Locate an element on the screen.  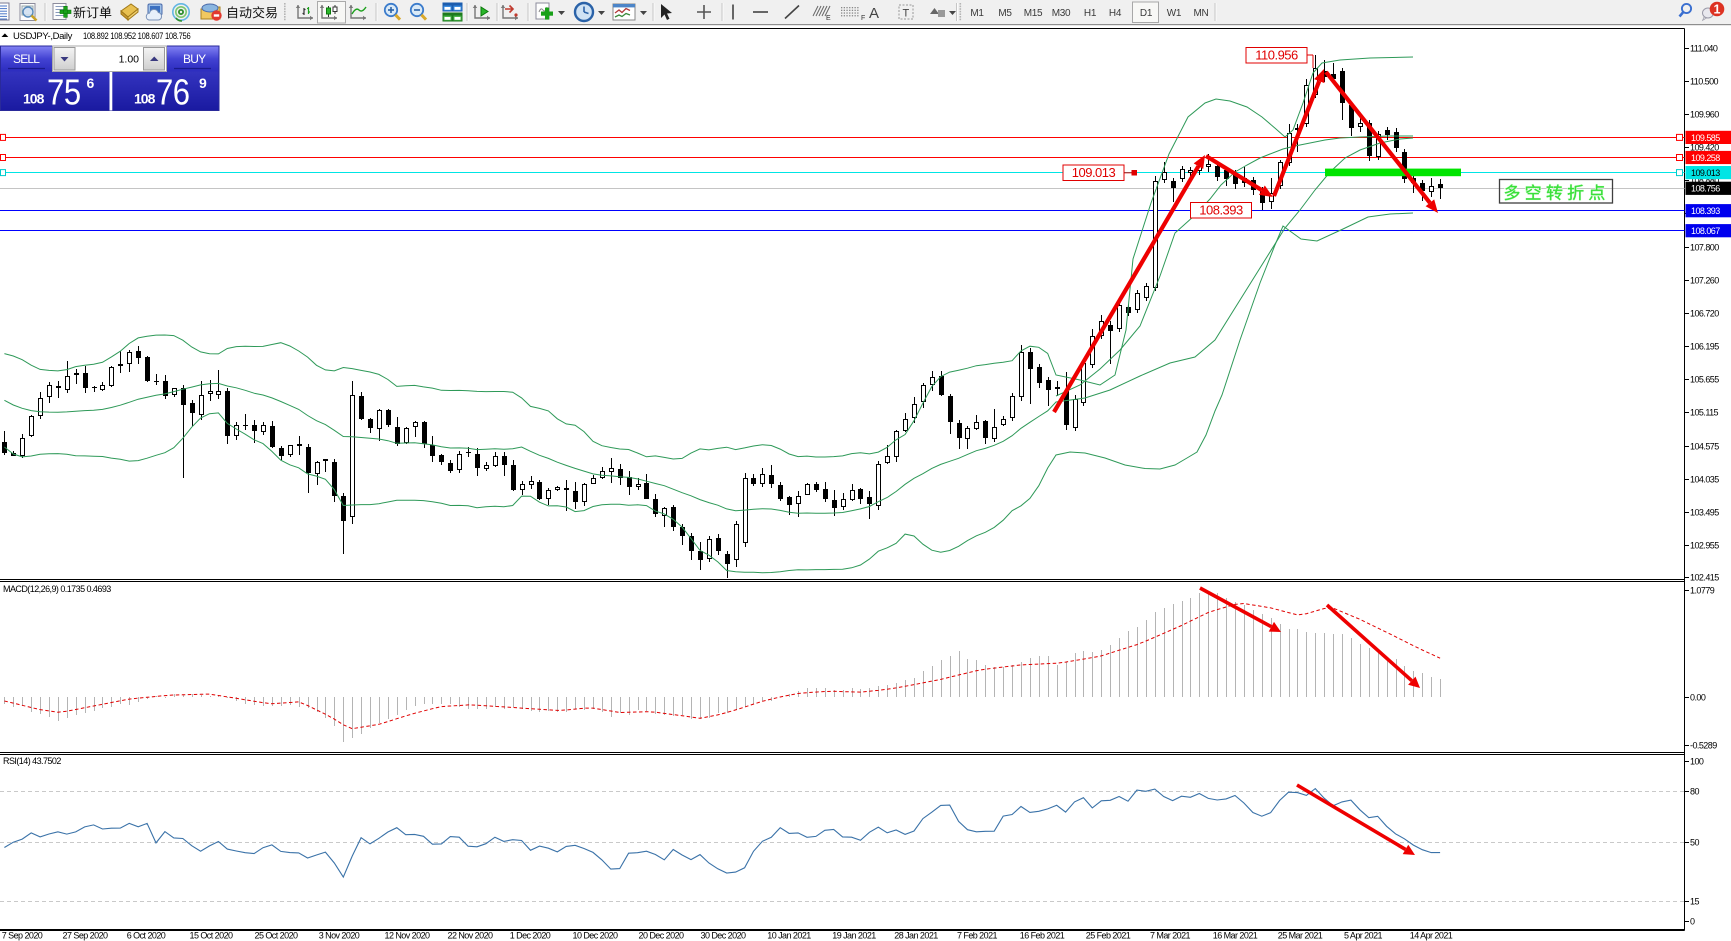
svg-text: 102.955 is located at coordinates (1704, 546).